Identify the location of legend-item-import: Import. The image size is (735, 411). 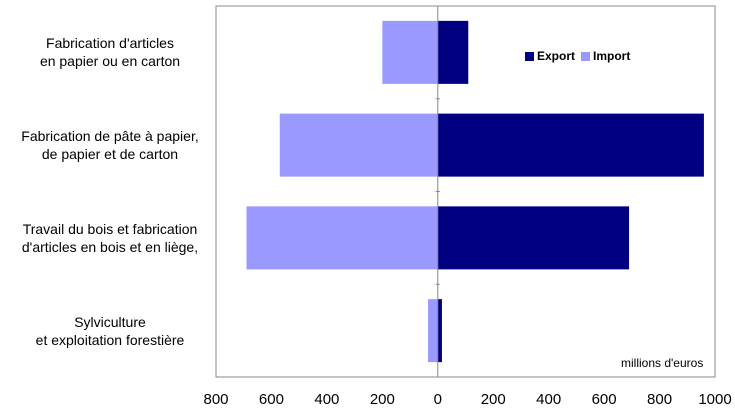
(605, 56).